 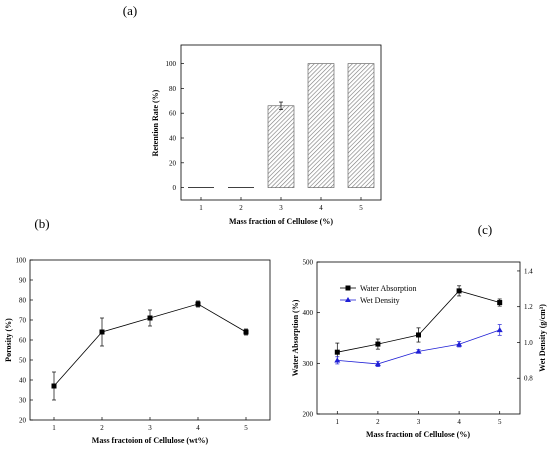 I want to click on chart-a-xtick-label: 5, so click(x=361, y=208).